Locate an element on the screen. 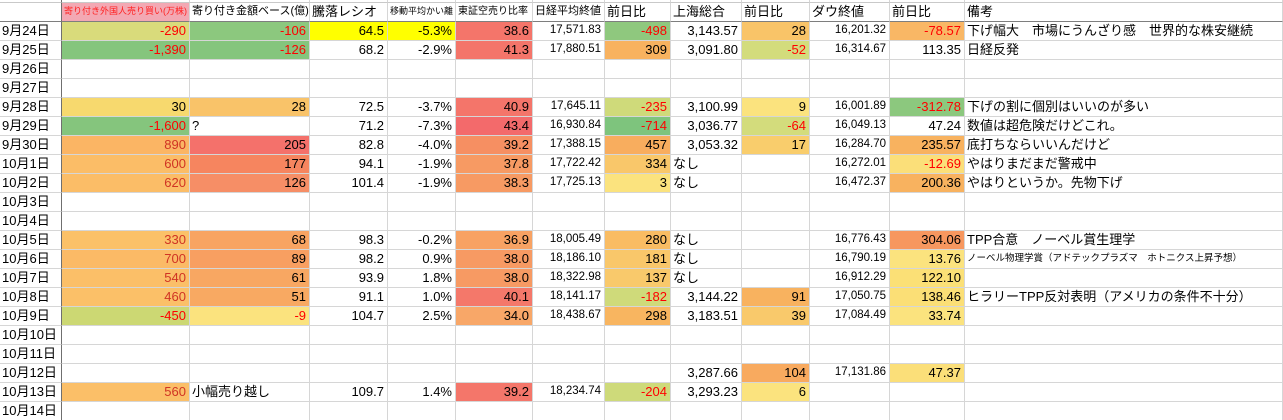  cell-remarks: 下げ幅大 市場にうんざり感 世界的な株安継続 is located at coordinates (1124, 31).